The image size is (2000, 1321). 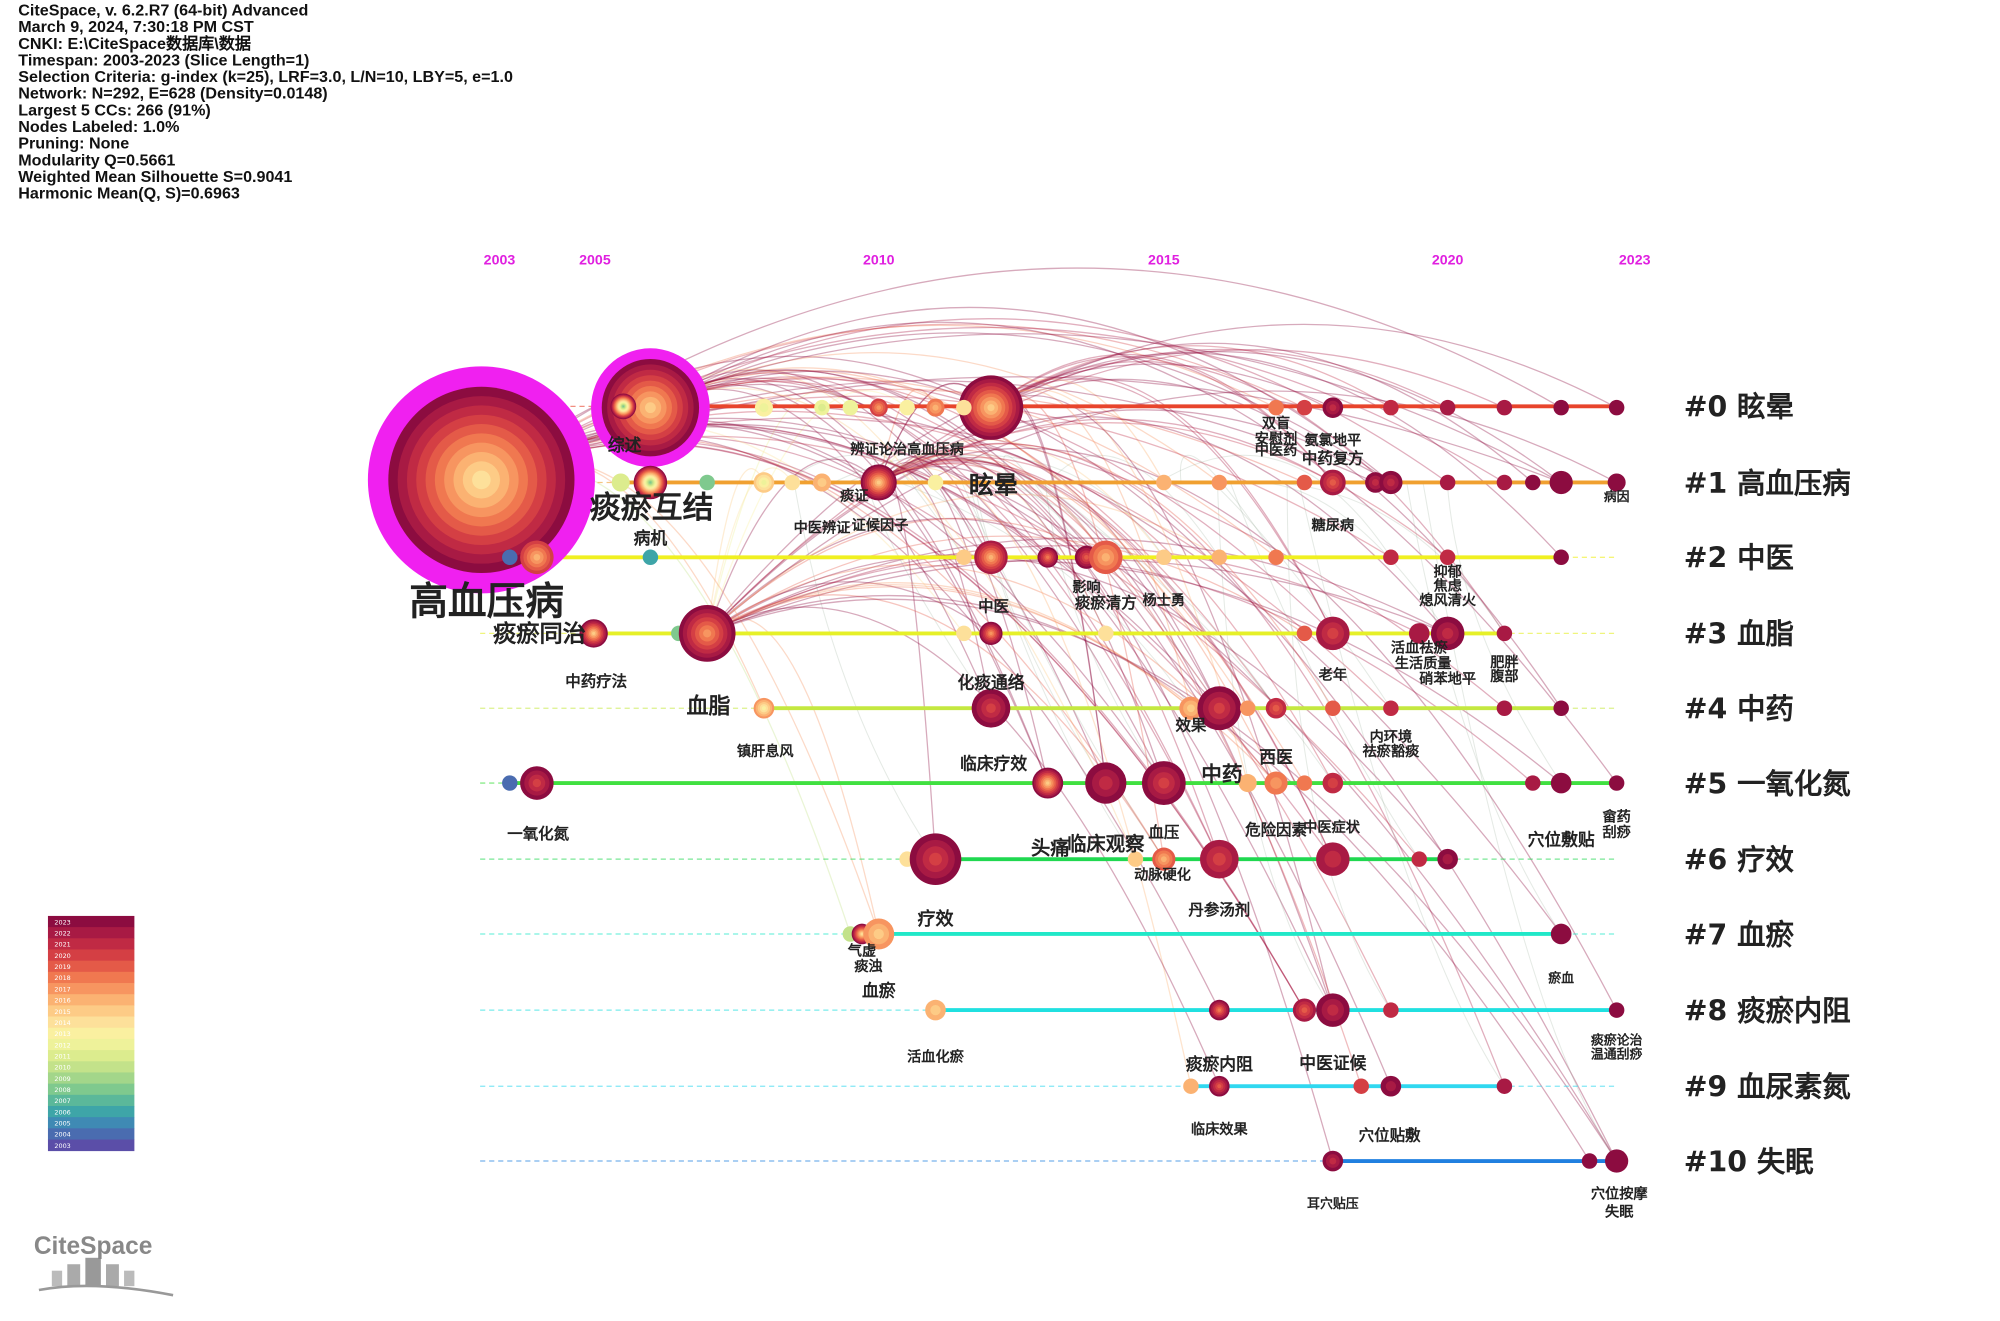 What do you see at coordinates (935, 919) in the screenshot?
I see `node-label: 疗效` at bounding box center [935, 919].